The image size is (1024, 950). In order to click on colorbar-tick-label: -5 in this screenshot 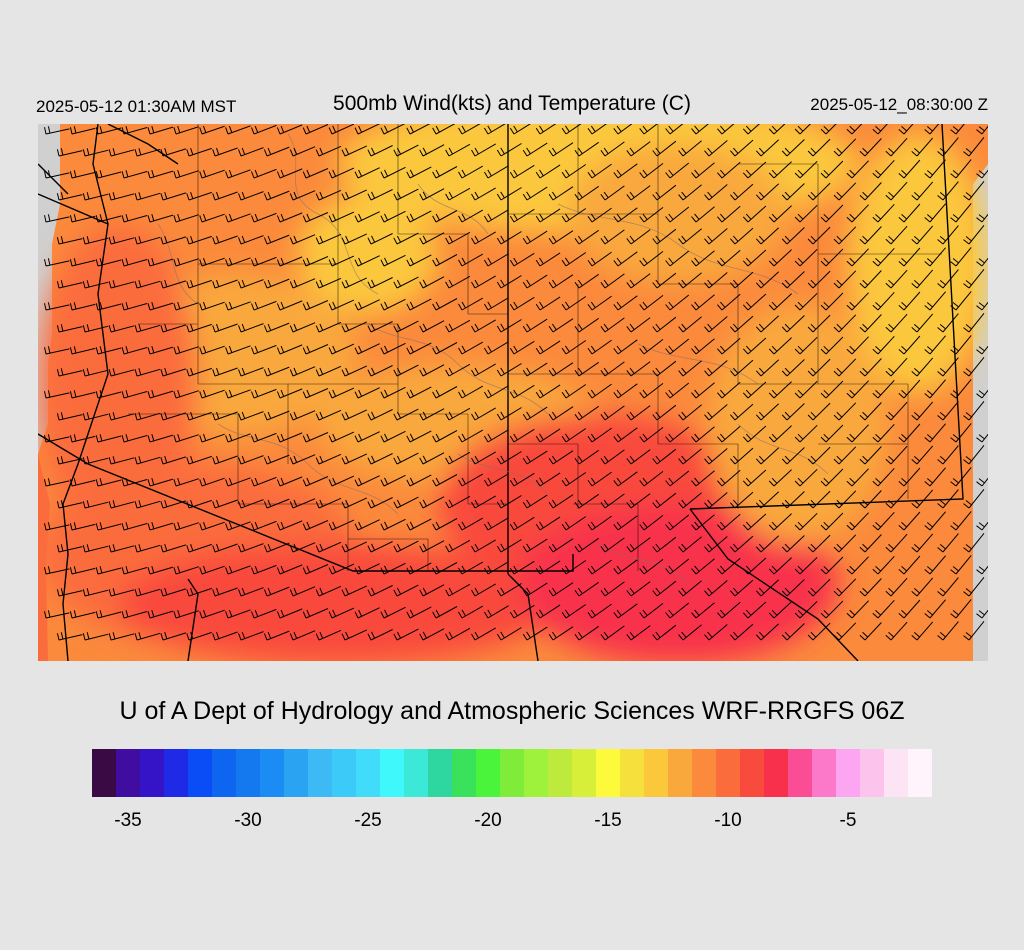, I will do `click(848, 820)`.